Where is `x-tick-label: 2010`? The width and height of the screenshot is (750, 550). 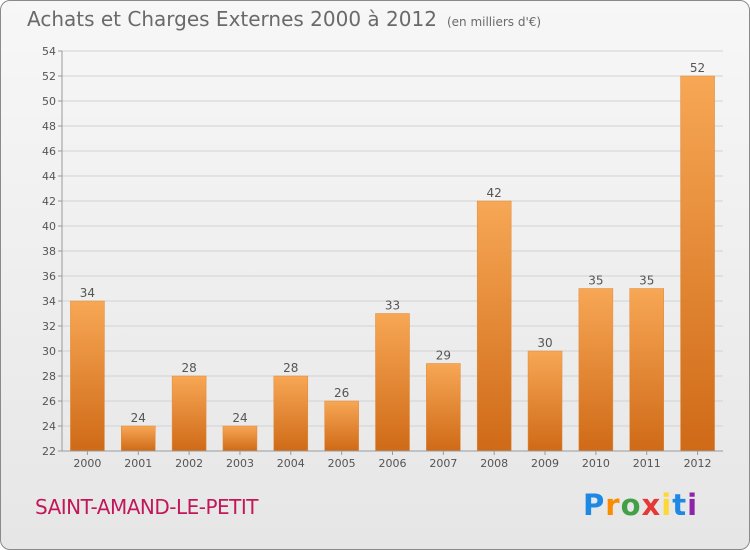 x-tick-label: 2010 is located at coordinates (596, 463).